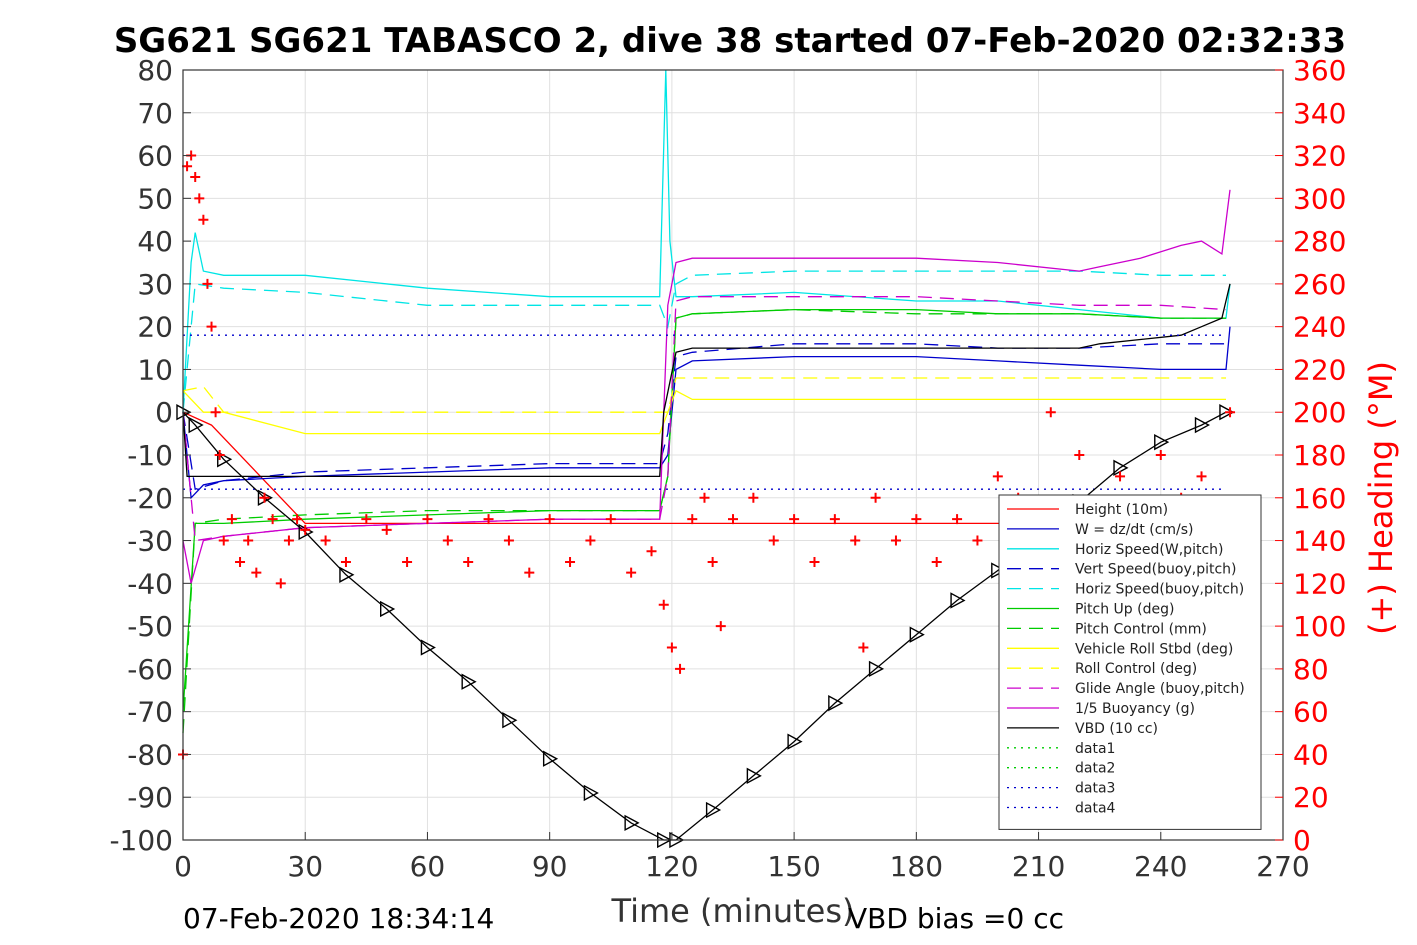 Image resolution: width=1417 pixels, height=945 pixels. I want to click on x-tick-label: 60, so click(428, 866).